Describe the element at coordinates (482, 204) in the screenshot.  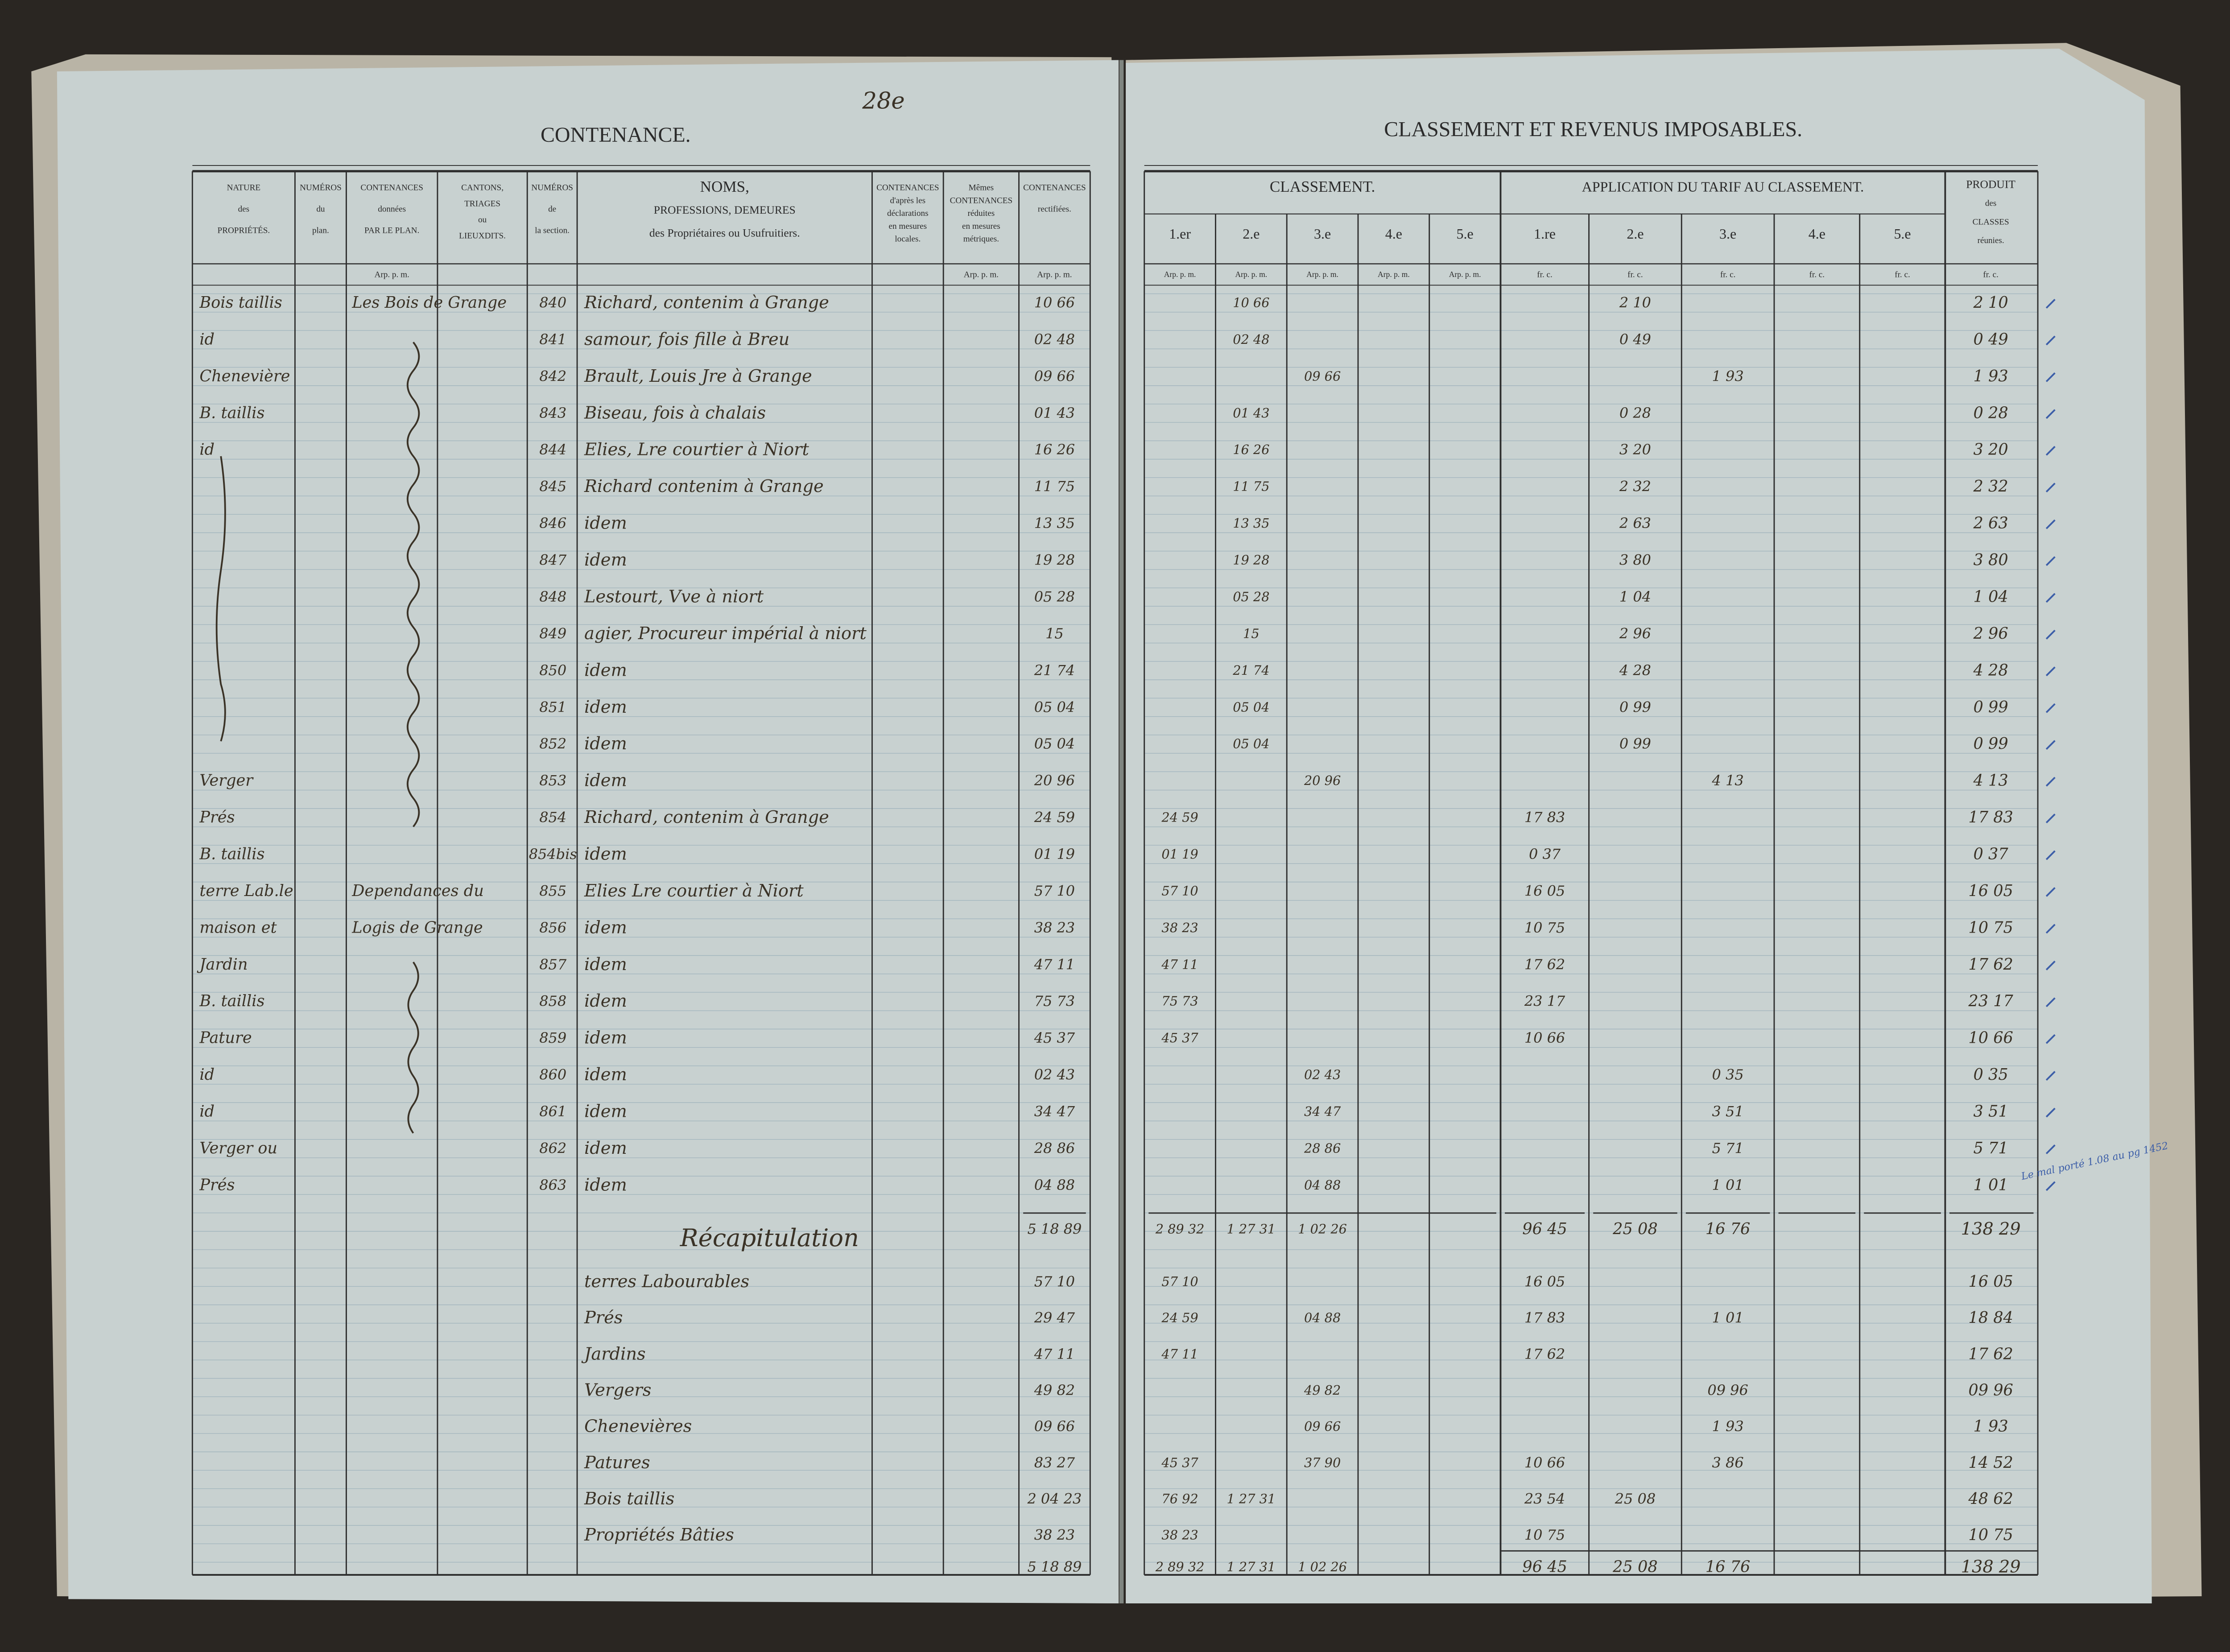
I see `column-header: TRIAGES` at that location.